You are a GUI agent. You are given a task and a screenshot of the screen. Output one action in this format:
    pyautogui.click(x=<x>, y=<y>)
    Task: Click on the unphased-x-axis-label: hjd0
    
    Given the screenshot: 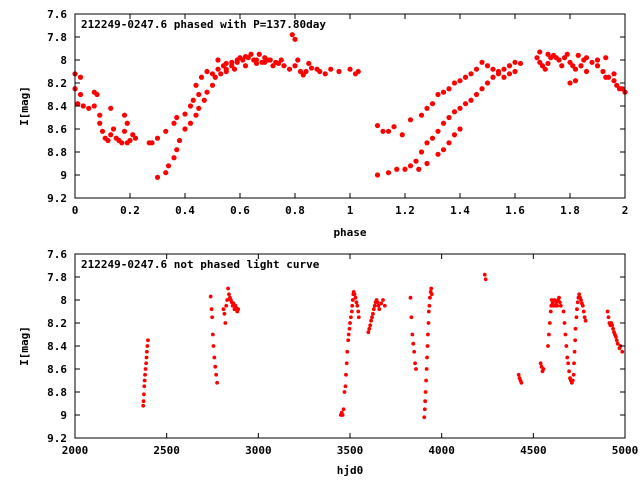 What is the action you would take?
    pyautogui.click(x=350, y=470)
    